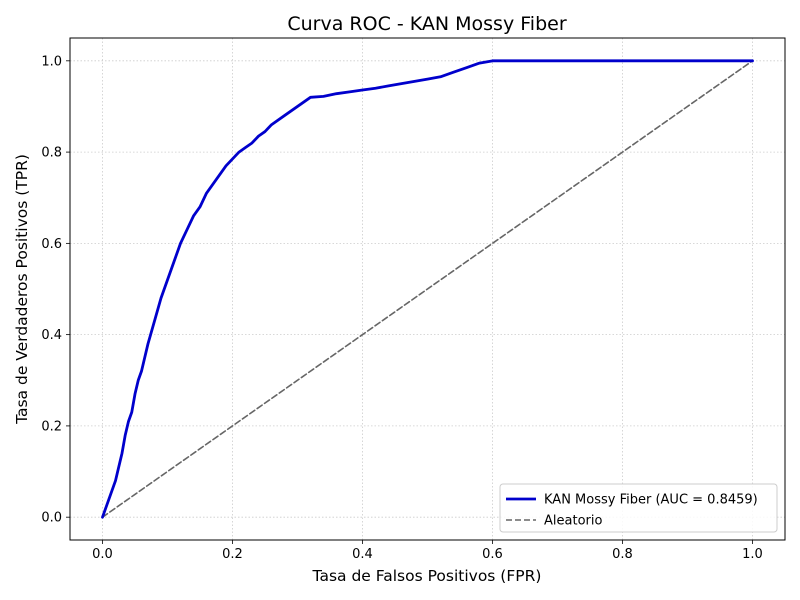 The width and height of the screenshot is (800, 600). Describe the element at coordinates (51, 518) in the screenshot. I see `y-tick-label: 0.0` at that location.